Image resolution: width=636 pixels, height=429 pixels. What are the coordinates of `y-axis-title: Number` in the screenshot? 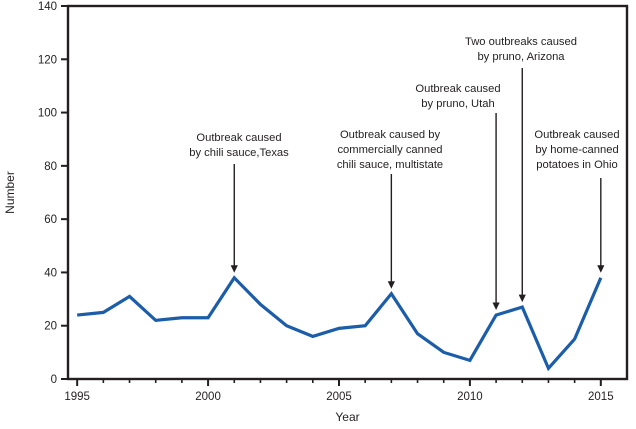 It's located at (10, 192).